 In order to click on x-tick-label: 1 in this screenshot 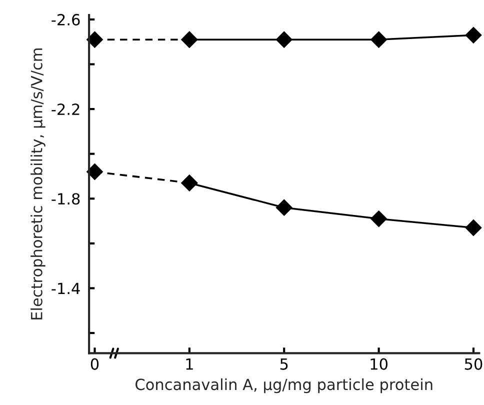, I will do `click(189, 364)`.